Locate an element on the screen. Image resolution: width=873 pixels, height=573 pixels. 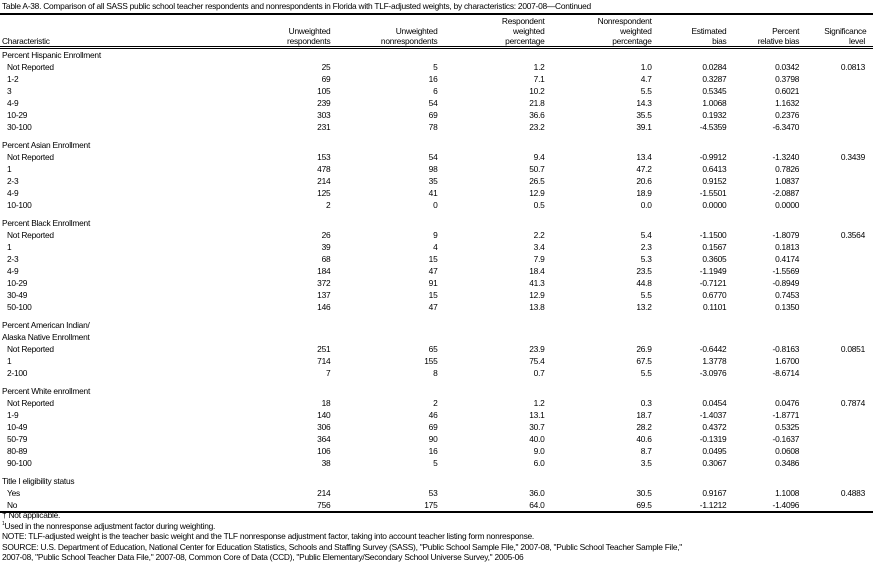
cell-value: 0.7826 is located at coordinates (787, 169).